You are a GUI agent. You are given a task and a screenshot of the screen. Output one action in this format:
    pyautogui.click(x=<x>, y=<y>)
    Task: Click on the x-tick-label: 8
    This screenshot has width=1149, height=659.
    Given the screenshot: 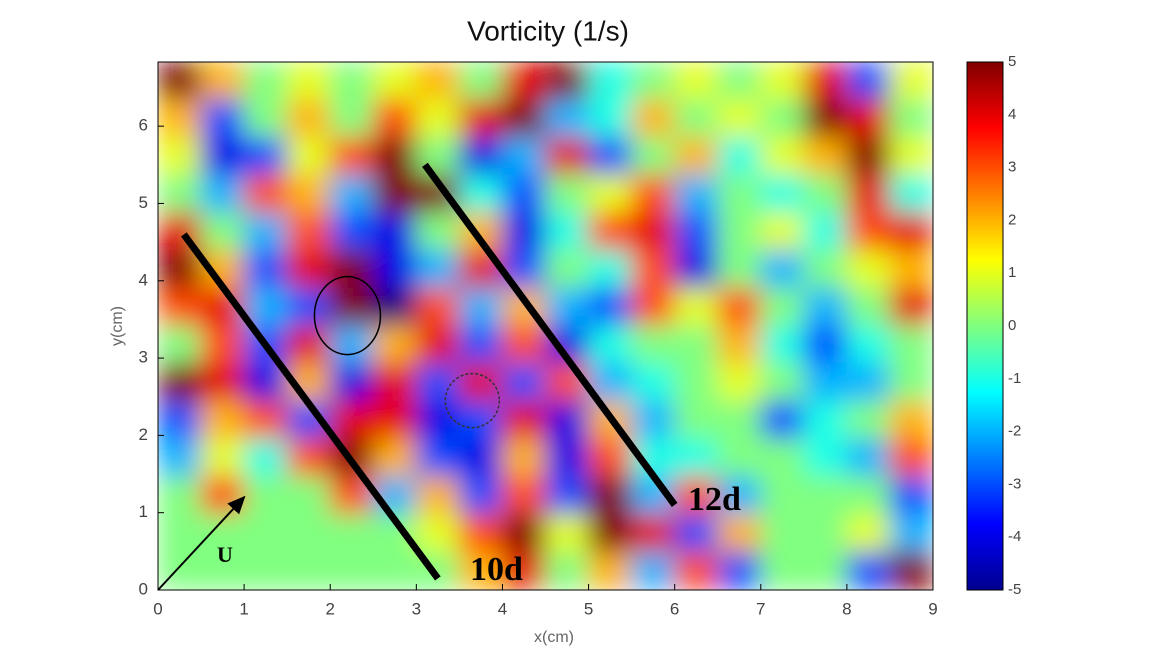 What is the action you would take?
    pyautogui.click(x=846, y=608)
    